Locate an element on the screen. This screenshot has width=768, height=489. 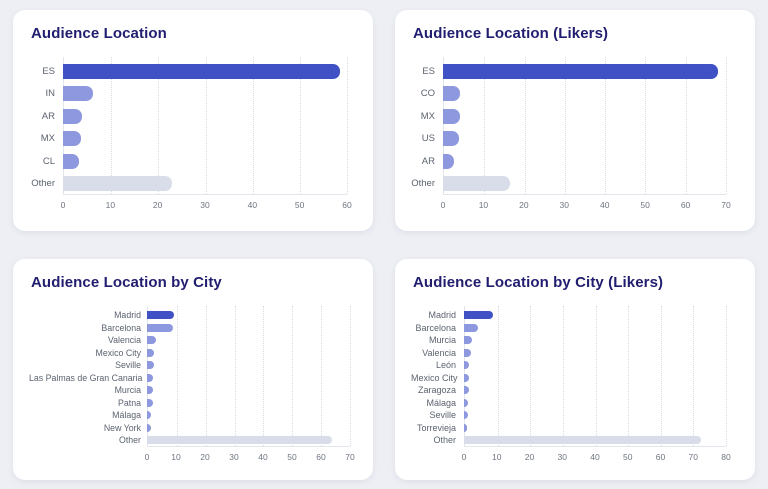
bar-us is located at coordinates (451, 139).